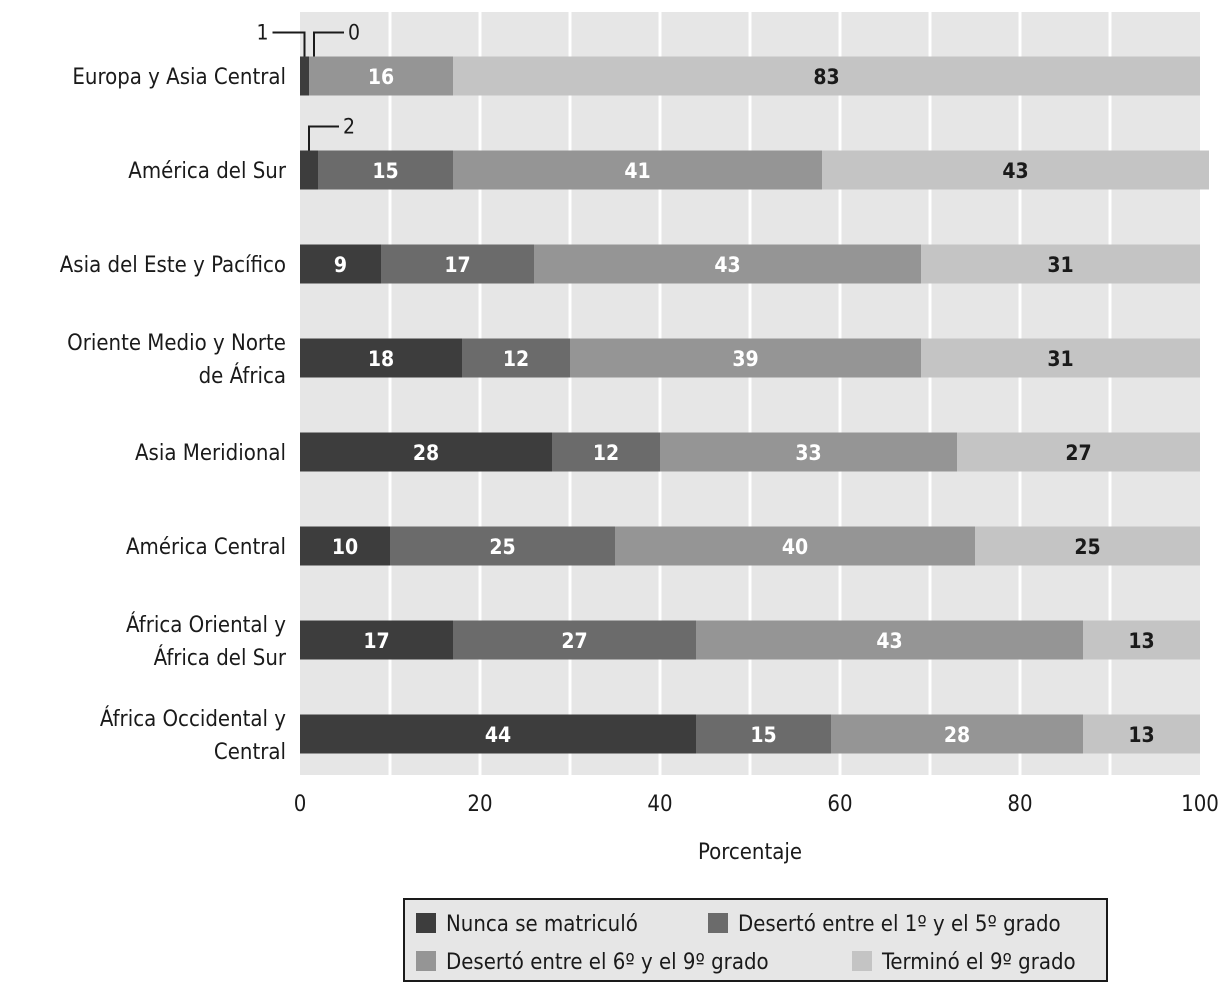  What do you see at coordinates (1019, 804) in the screenshot?
I see `x-tick-label: 80` at bounding box center [1019, 804].